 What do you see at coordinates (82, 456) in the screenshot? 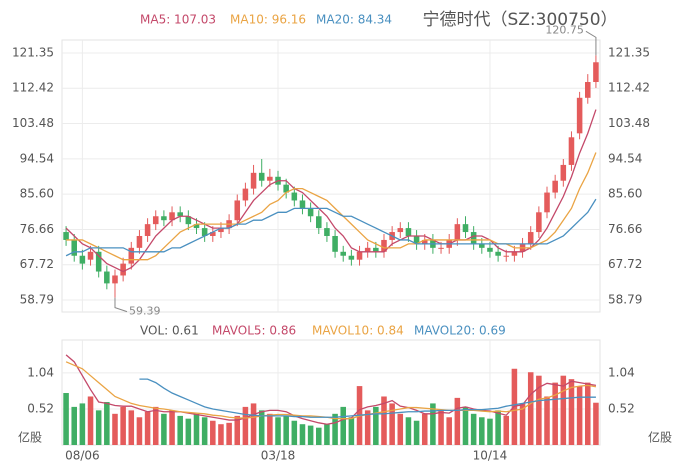
I see `x-tick-label: 08/06` at bounding box center [82, 456].